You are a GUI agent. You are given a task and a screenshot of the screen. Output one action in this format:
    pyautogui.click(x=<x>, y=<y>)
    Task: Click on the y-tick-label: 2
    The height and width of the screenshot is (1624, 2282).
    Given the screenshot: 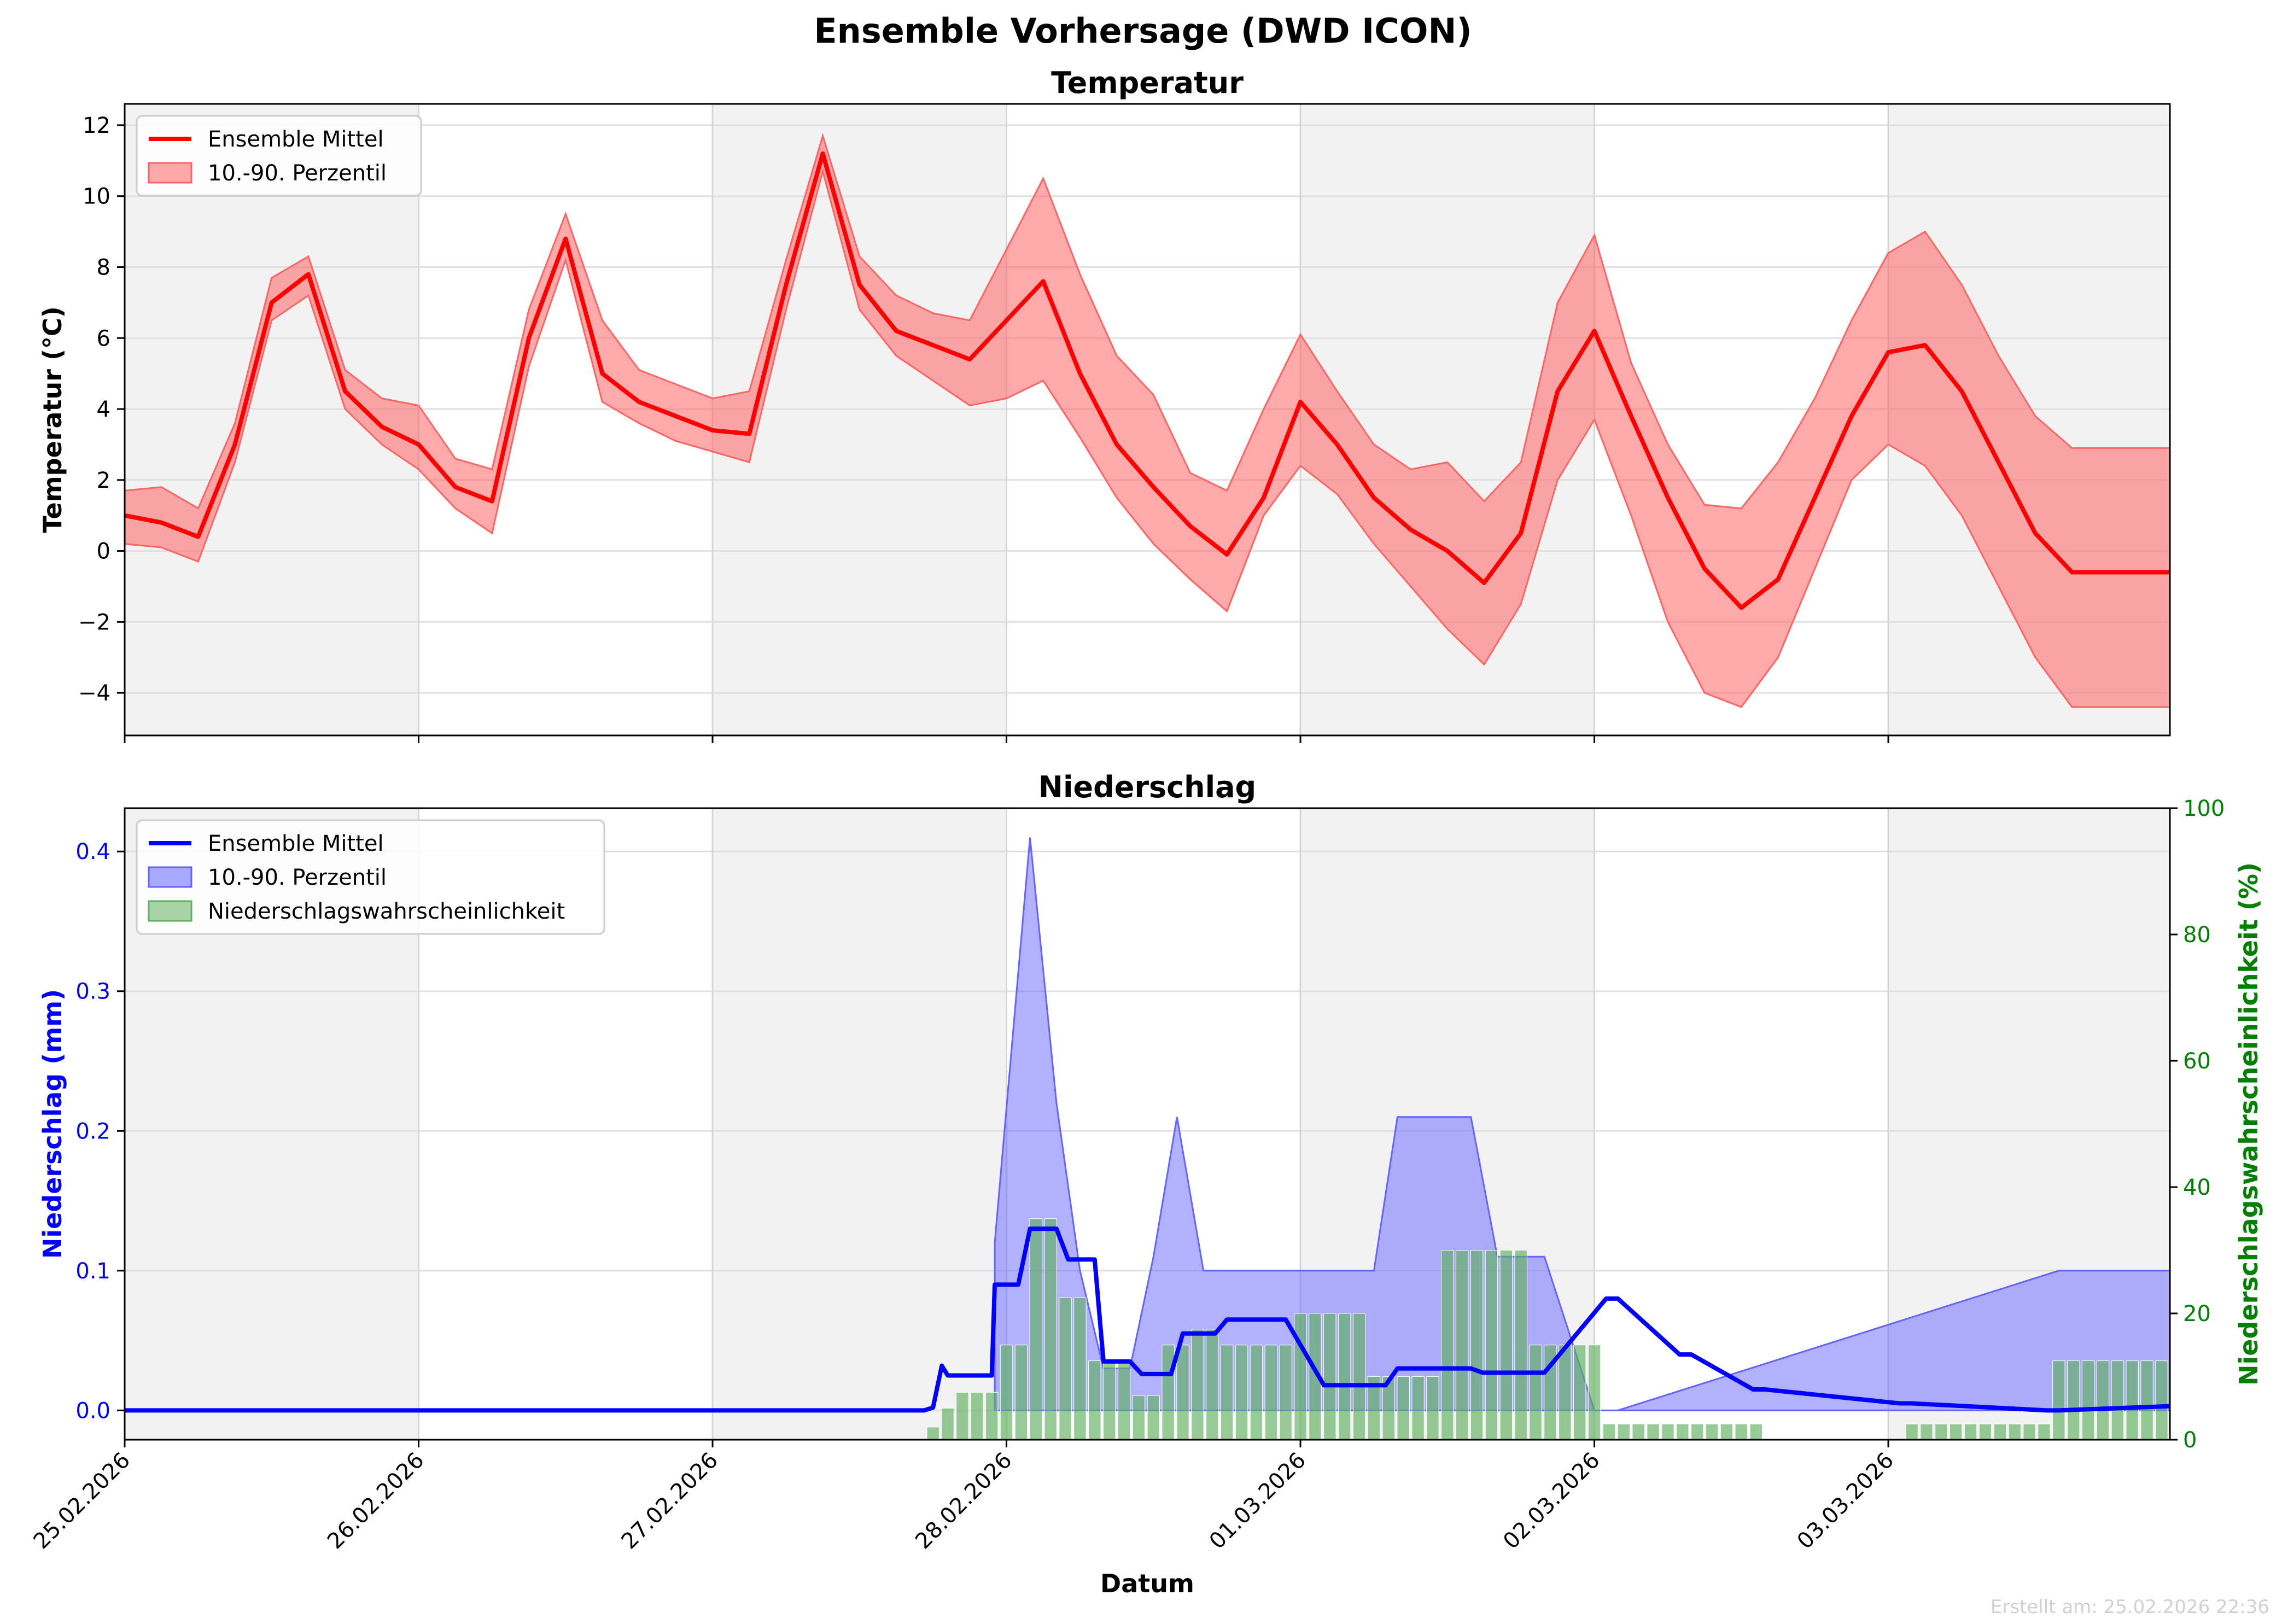 What is the action you would take?
    pyautogui.click(x=104, y=480)
    